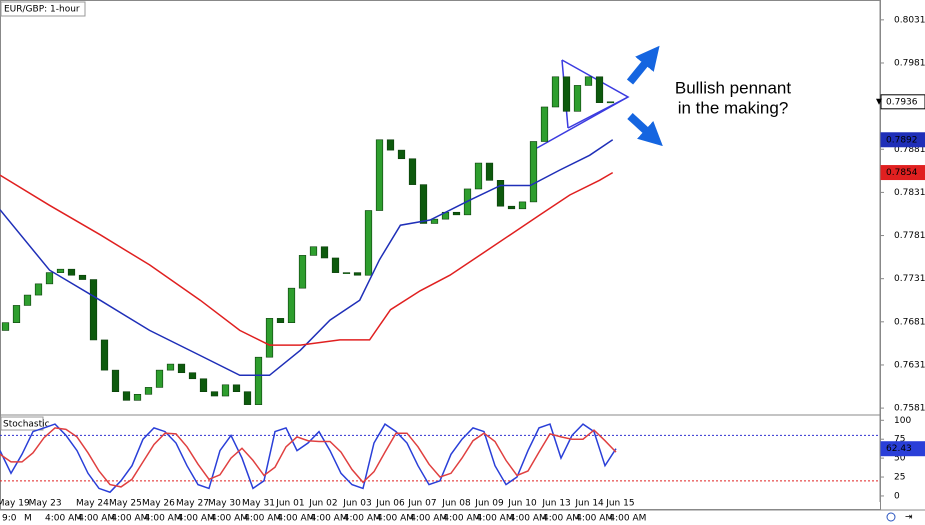  I want to click on time-label: 9:0, so click(9, 519).